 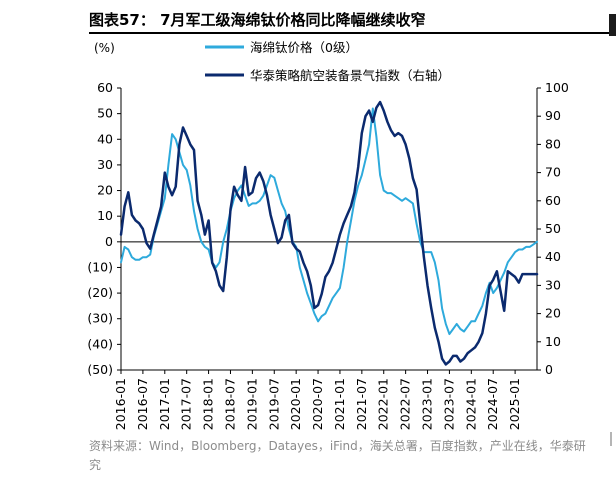 What do you see at coordinates (105, 113) in the screenshot?
I see `left-axis-tick-label: 50` at bounding box center [105, 113].